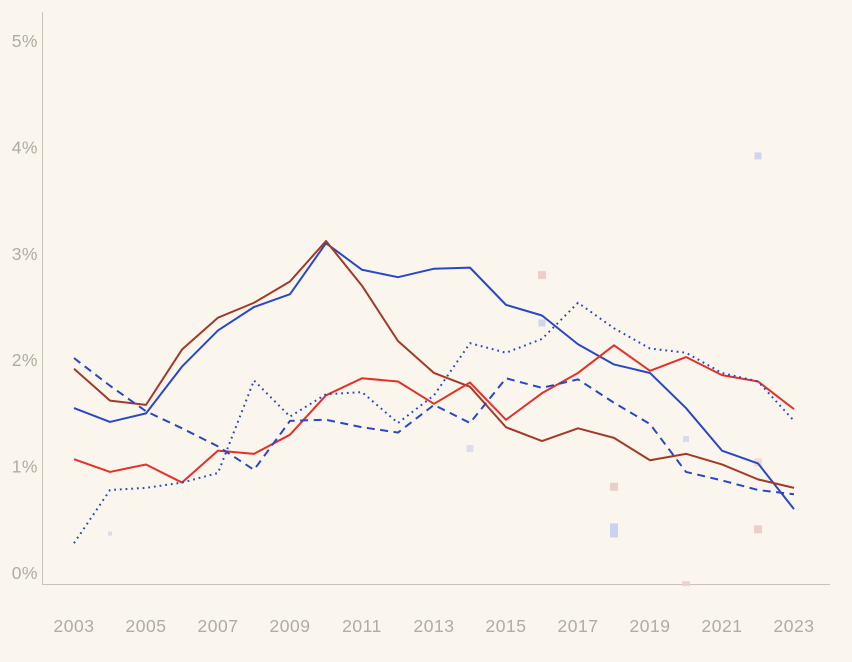 This screenshot has width=852, height=662. What do you see at coordinates (25, 467) in the screenshot?
I see `y-tick-label: 1%` at bounding box center [25, 467].